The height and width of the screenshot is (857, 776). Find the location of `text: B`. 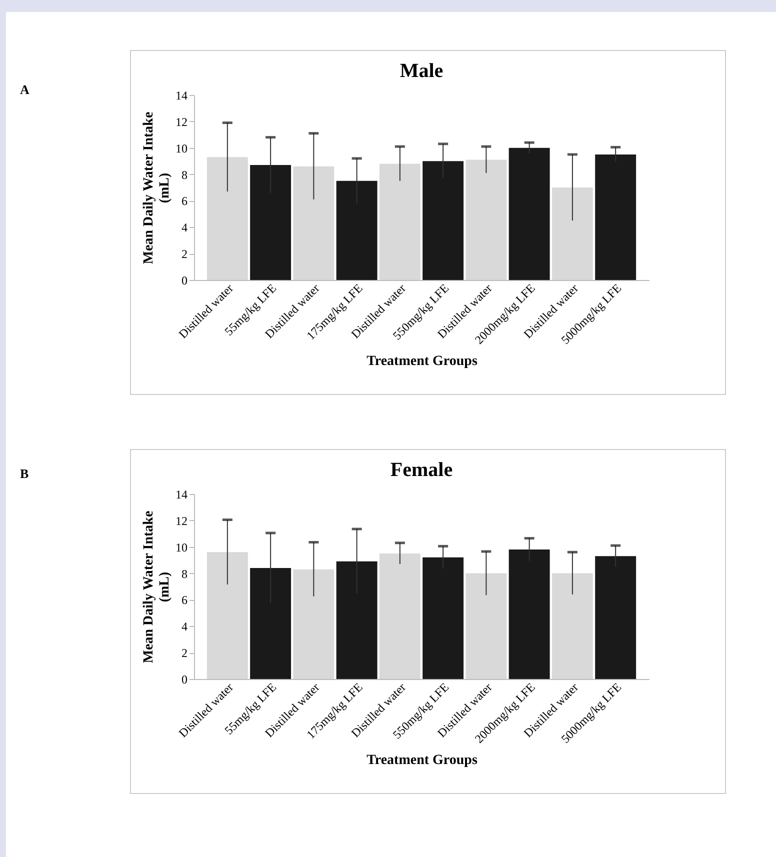

text: B is located at coordinates (24, 474).